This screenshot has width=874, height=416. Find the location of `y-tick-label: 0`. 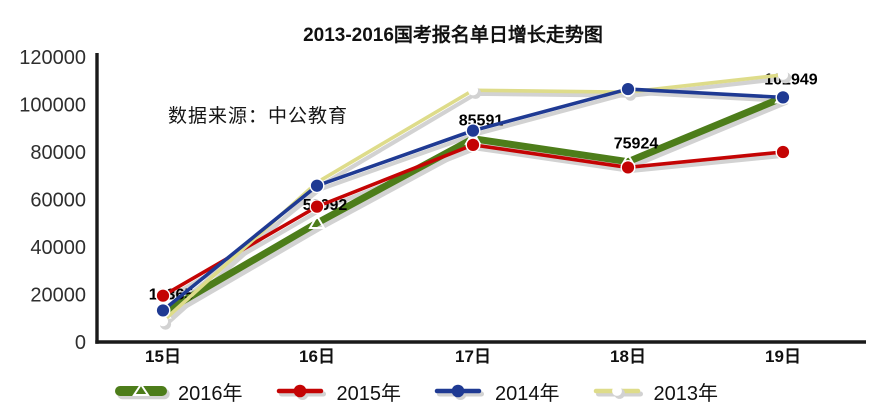

y-tick-label: 0 is located at coordinates (80, 343).